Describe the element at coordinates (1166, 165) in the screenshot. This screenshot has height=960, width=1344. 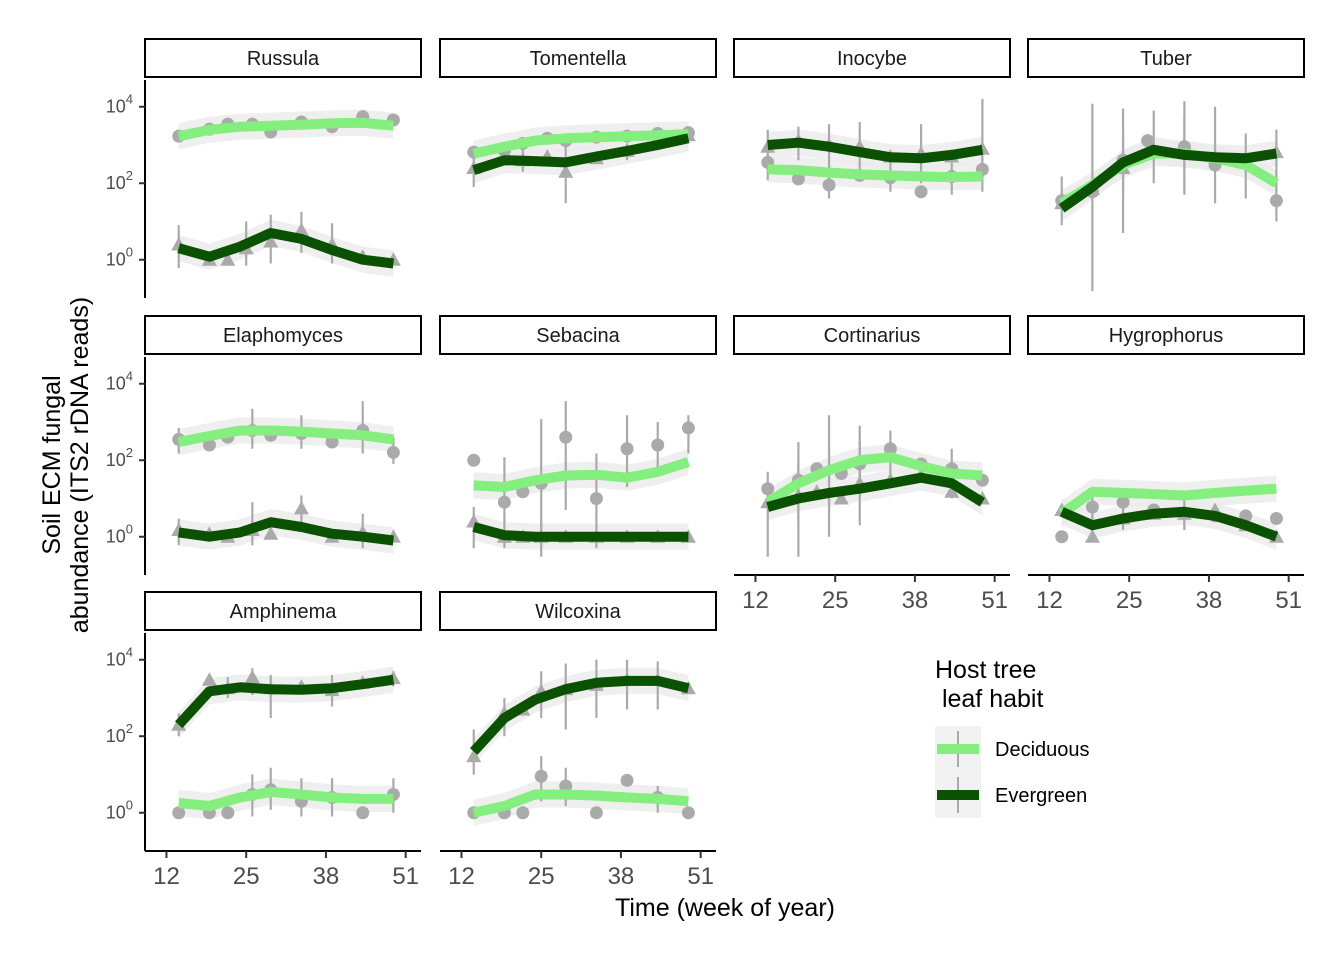
I see `facet-panel-tuber: Tuber` at that location.